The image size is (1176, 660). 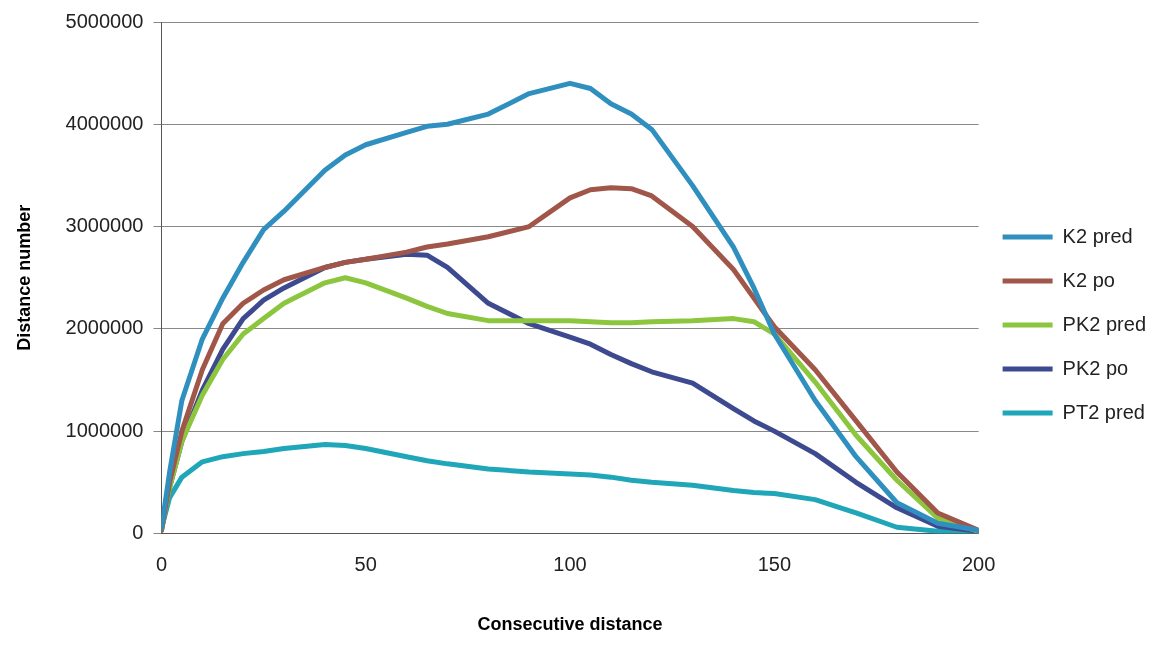 What do you see at coordinates (104, 327) in the screenshot?
I see `y-tick-label: 2000000` at bounding box center [104, 327].